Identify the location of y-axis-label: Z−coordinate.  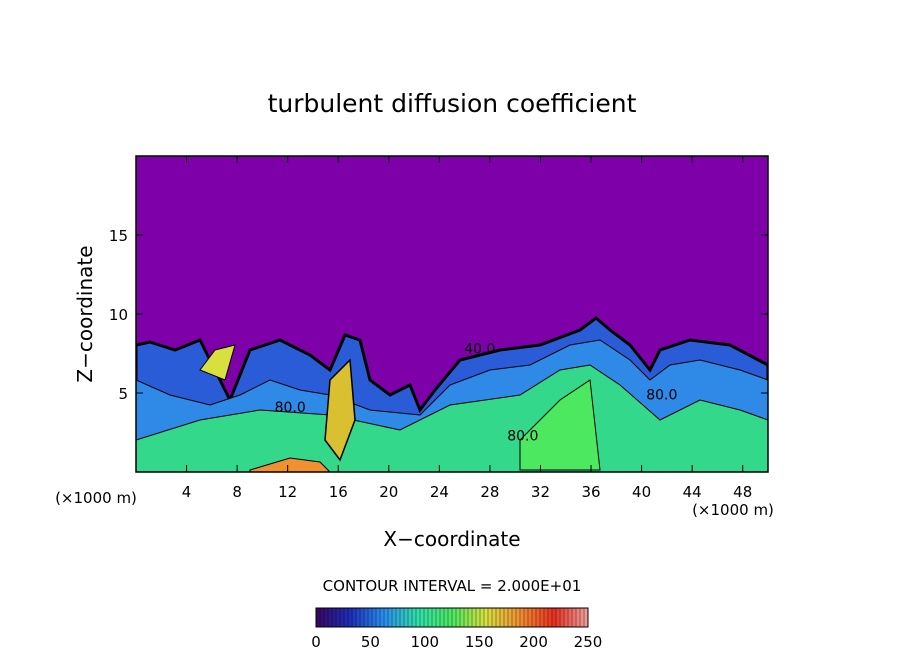
(85, 313).